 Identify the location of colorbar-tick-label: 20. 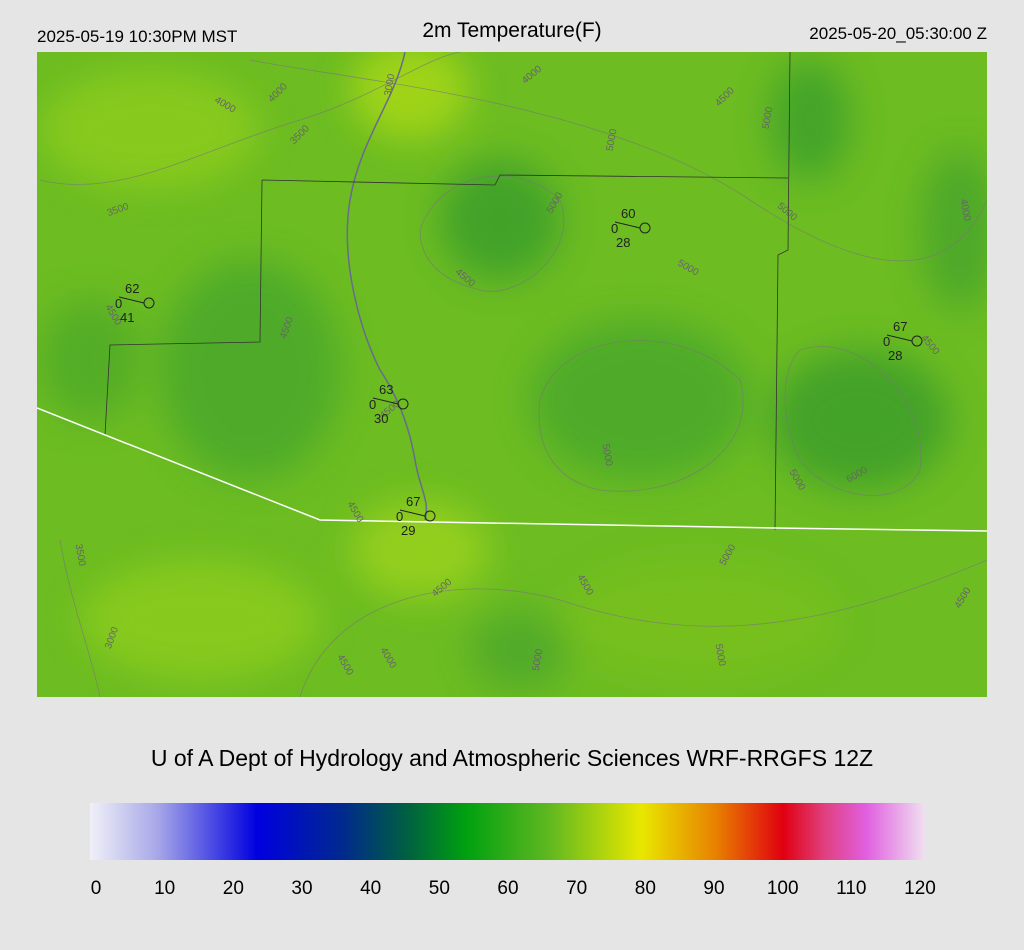
(233, 888).